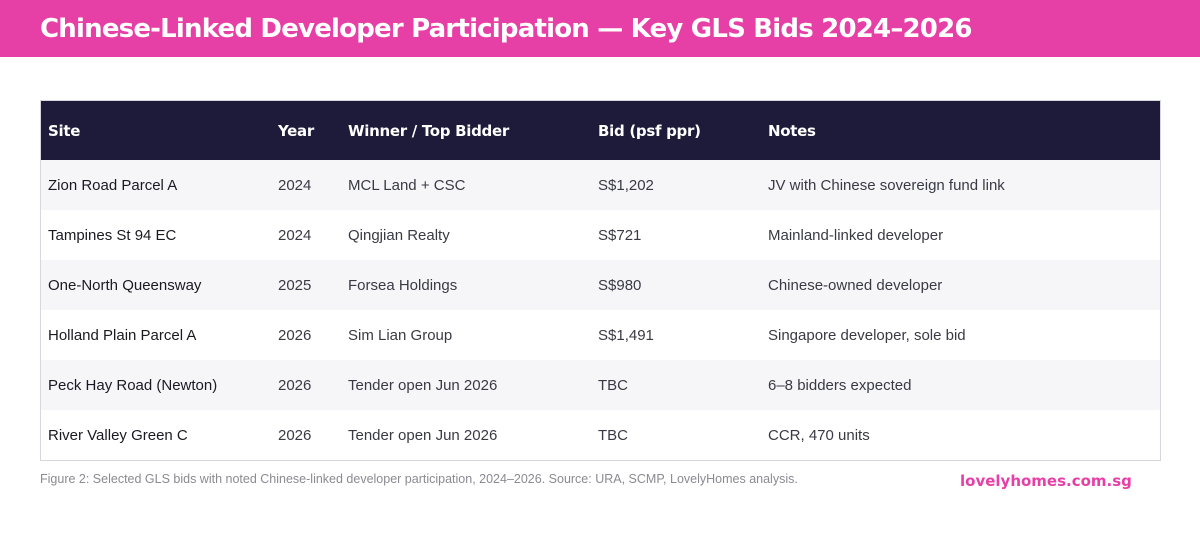 This screenshot has height=550, width=1200. What do you see at coordinates (855, 285) in the screenshot?
I see `cell-notes: Chinese-owned developer` at bounding box center [855, 285].